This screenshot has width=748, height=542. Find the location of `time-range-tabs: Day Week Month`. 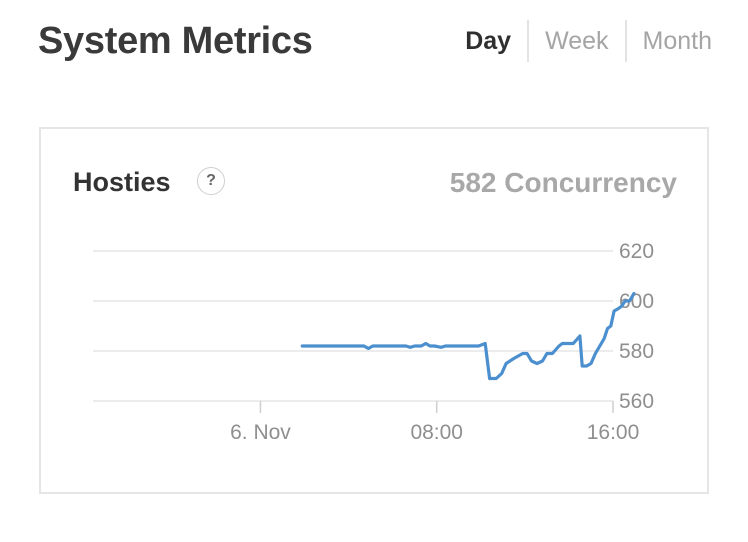

time-range-tabs: Day Week Month is located at coordinates (580, 41).